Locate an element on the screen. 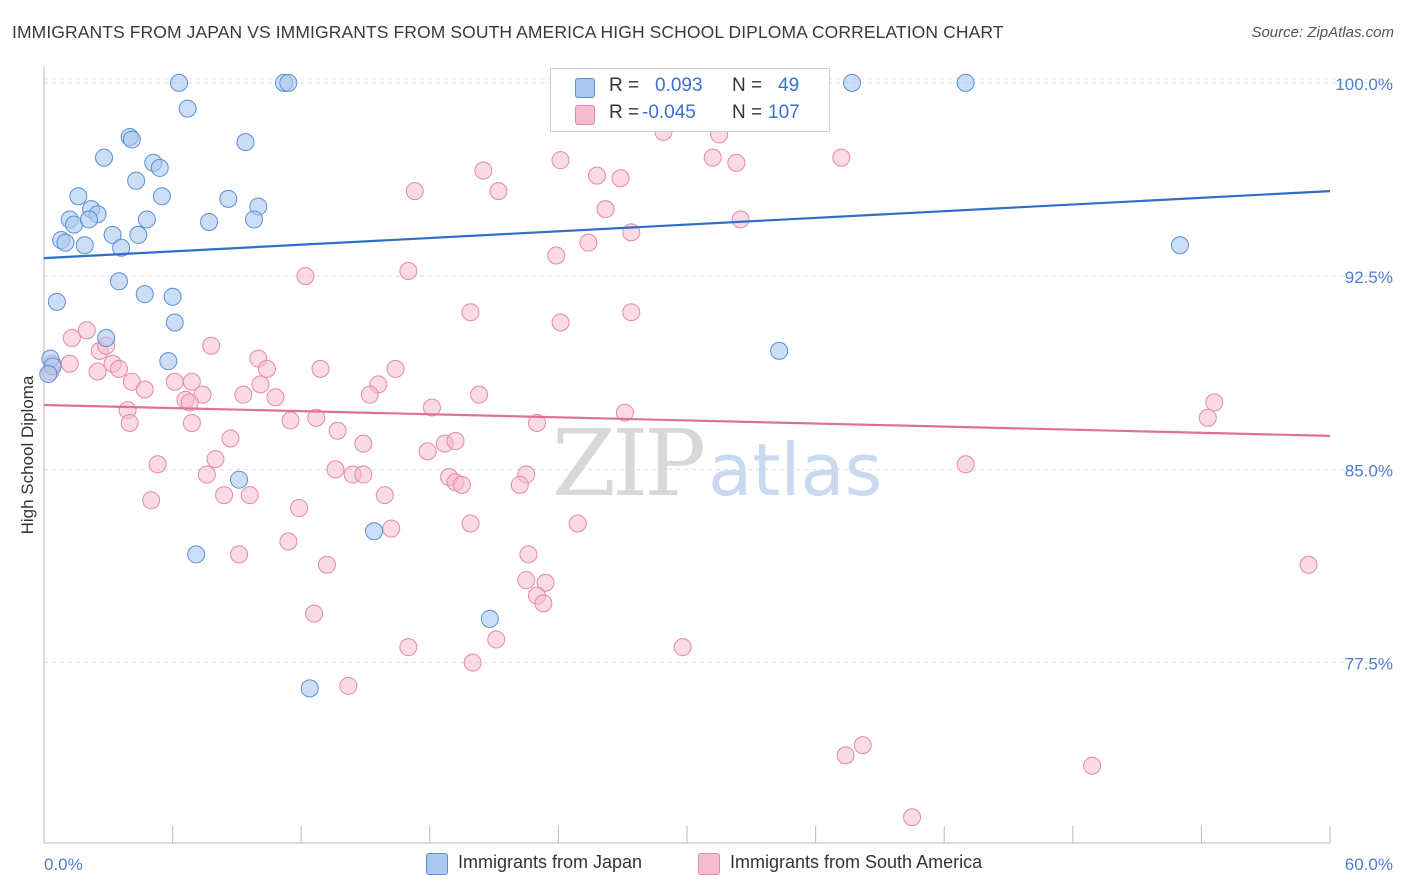  legend-n-label: N = is located at coordinates (747, 85).